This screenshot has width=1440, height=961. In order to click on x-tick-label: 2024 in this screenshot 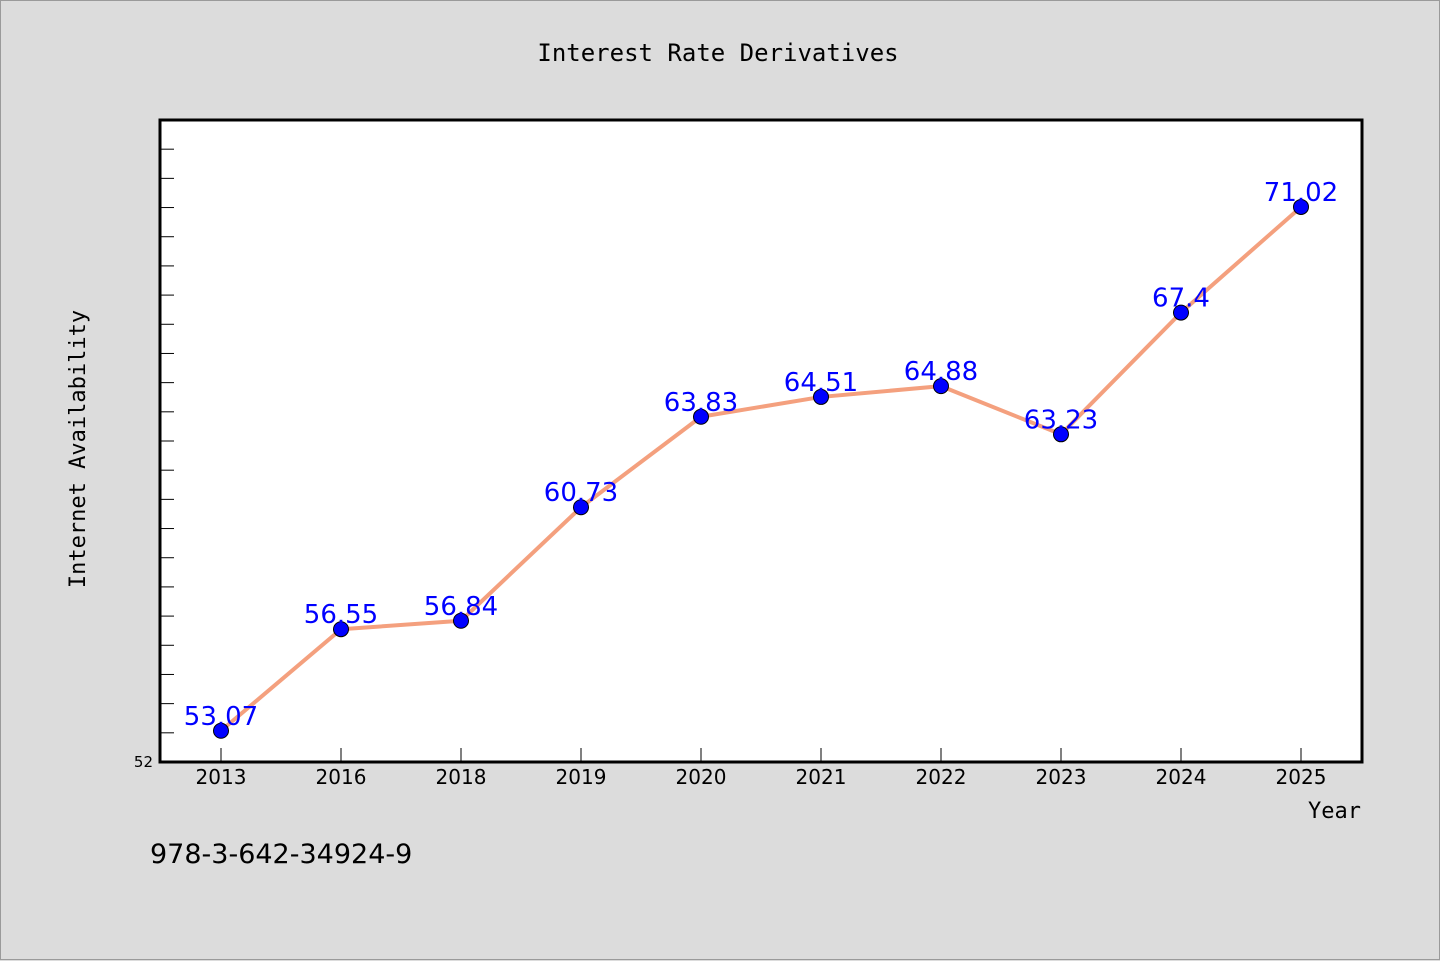, I will do `click(1181, 777)`.